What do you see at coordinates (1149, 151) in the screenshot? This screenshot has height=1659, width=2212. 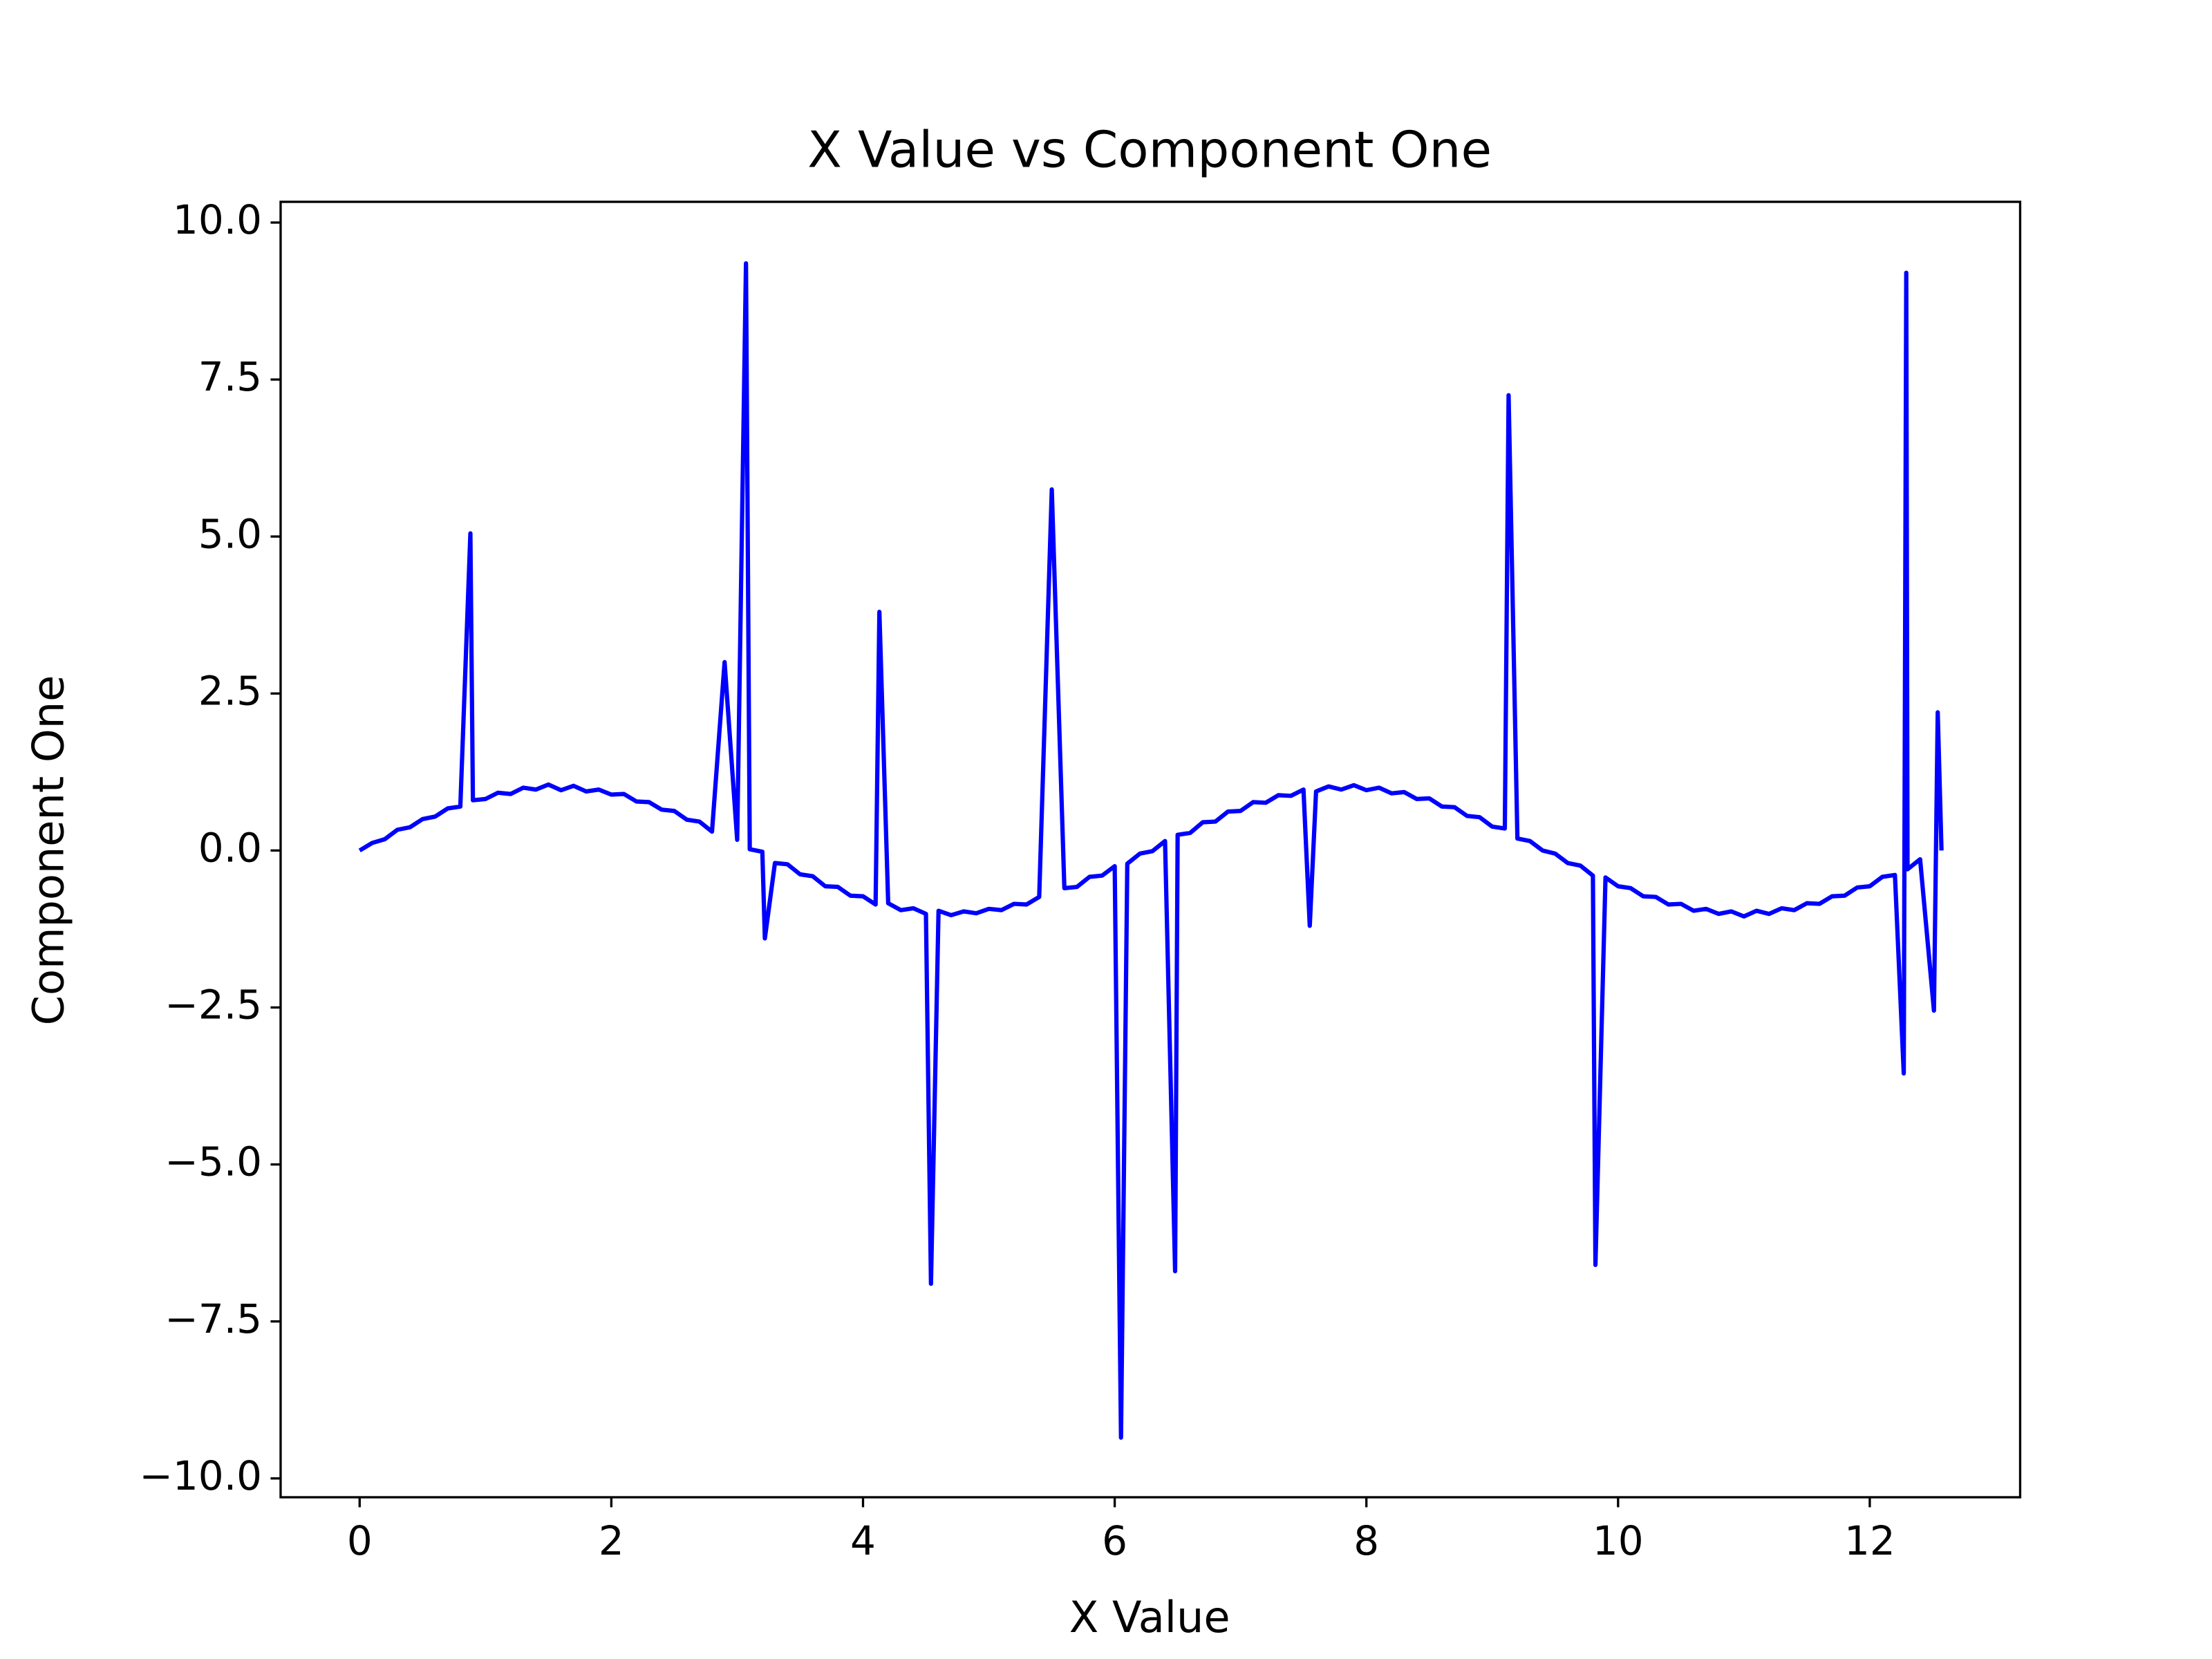 I see `chart-title: X Value vs Component One` at bounding box center [1149, 151].